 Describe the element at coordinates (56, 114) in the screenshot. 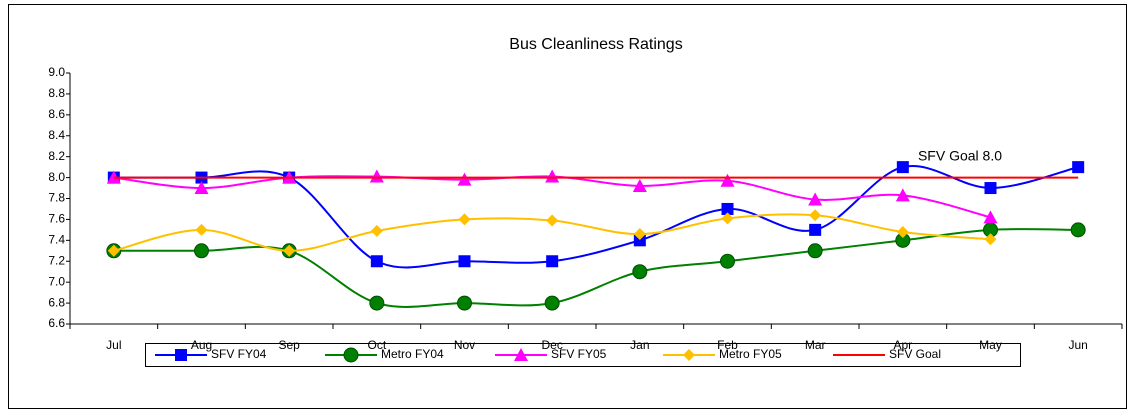

I see `y-tick-label: 8.6` at that location.